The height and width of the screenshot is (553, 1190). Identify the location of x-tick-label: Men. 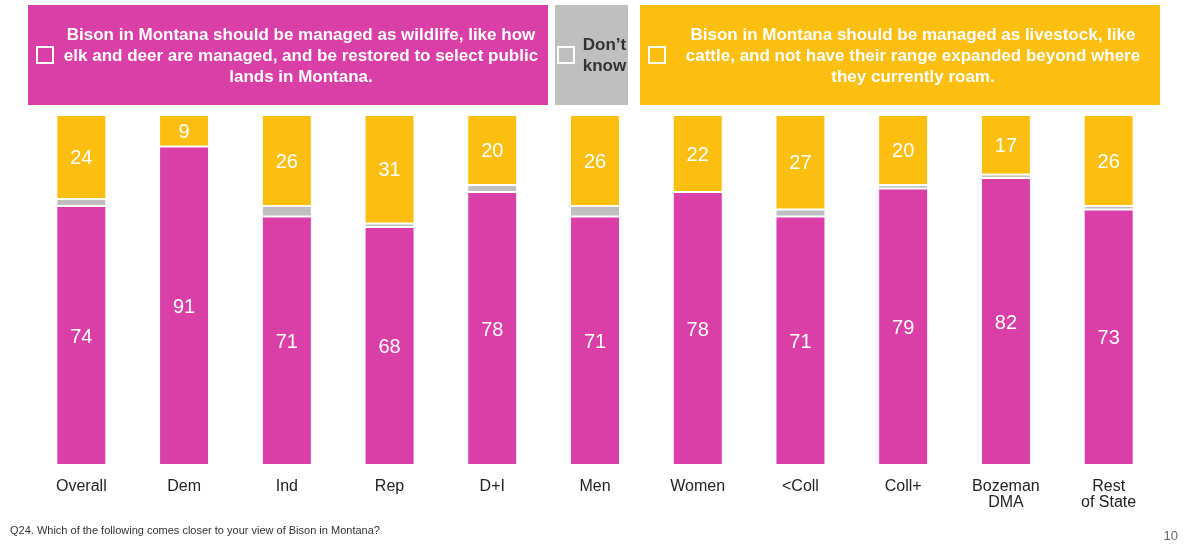
(595, 485).